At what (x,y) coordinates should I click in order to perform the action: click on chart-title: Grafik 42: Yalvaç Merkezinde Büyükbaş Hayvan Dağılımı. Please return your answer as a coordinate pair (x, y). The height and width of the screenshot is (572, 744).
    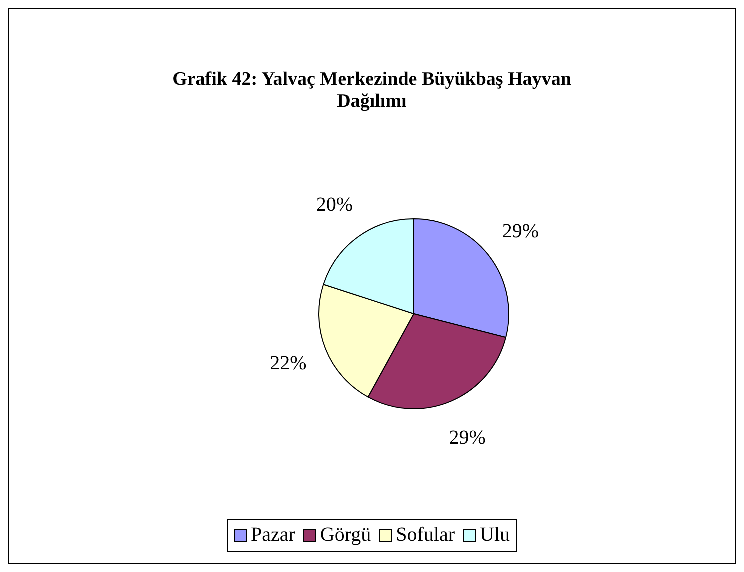
    Looking at the image, I should click on (372, 91).